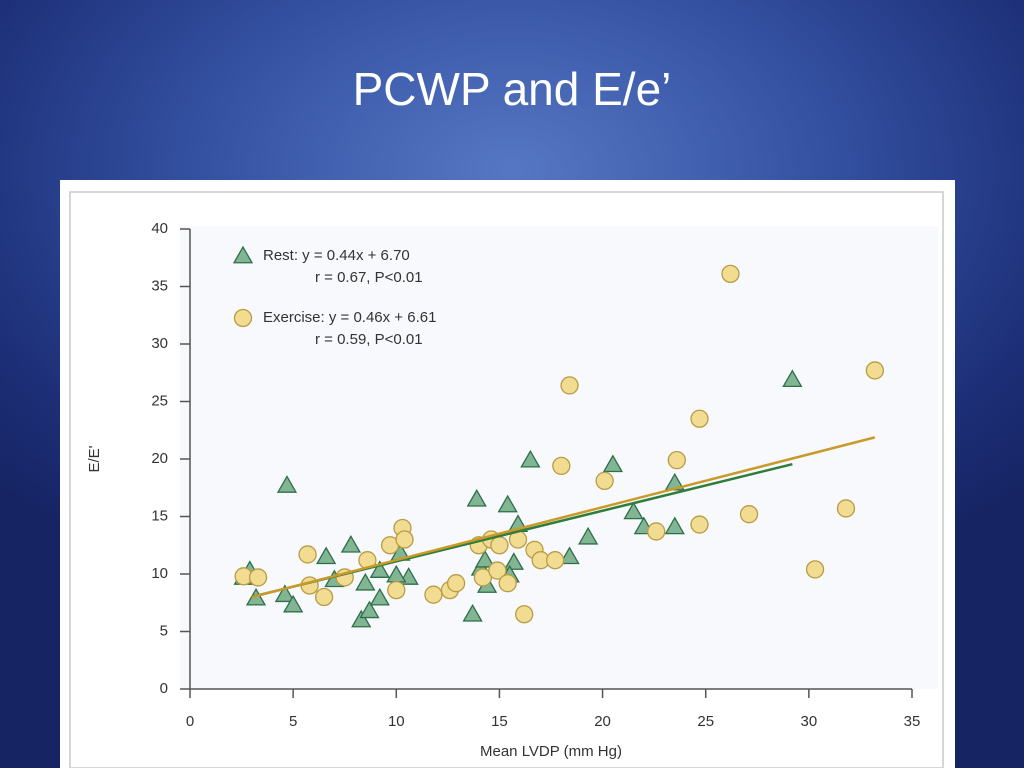  Describe the element at coordinates (336, 255) in the screenshot. I see `legend-label: Rest: y = 0.44x + 6.70` at that location.